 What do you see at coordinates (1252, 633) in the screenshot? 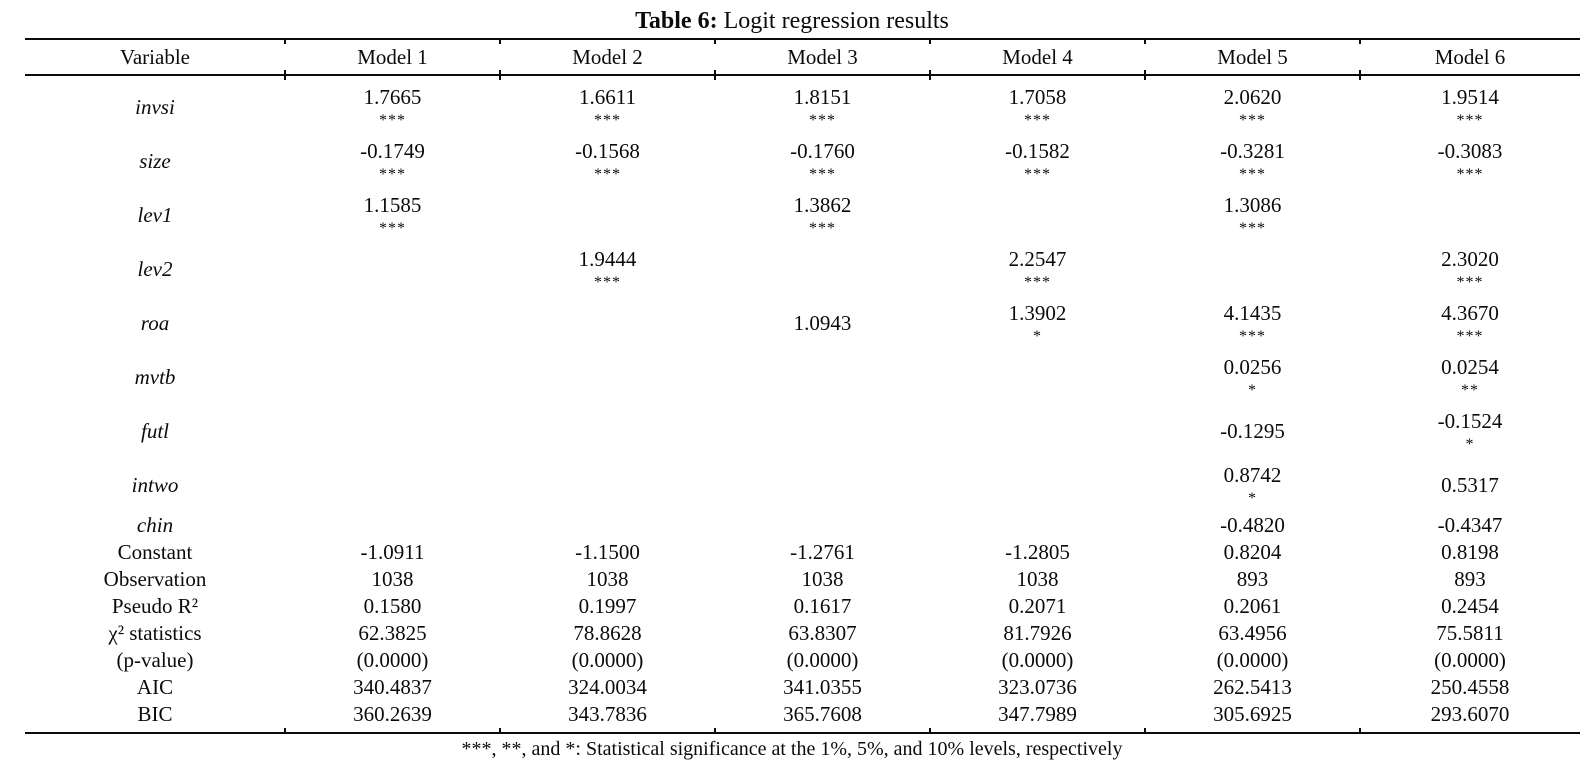
I see `statistic-value: 63.4956` at bounding box center [1252, 633].